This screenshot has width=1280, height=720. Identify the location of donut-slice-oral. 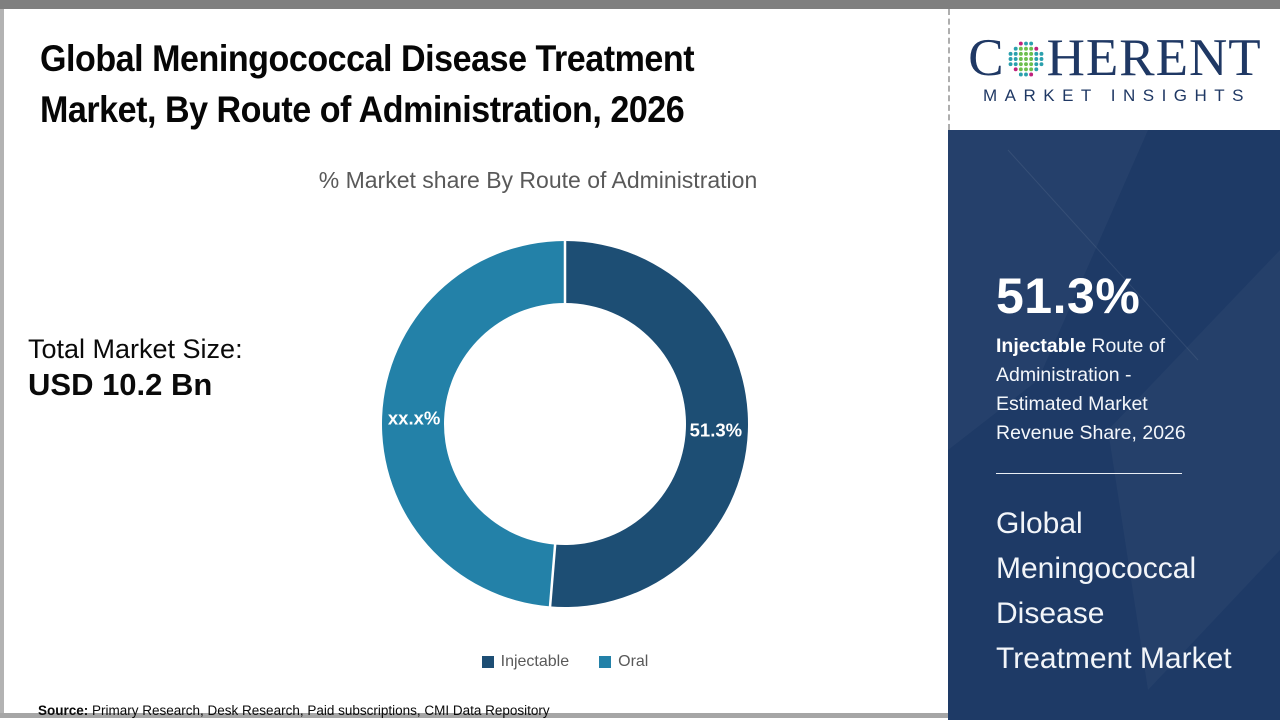
(473, 423).